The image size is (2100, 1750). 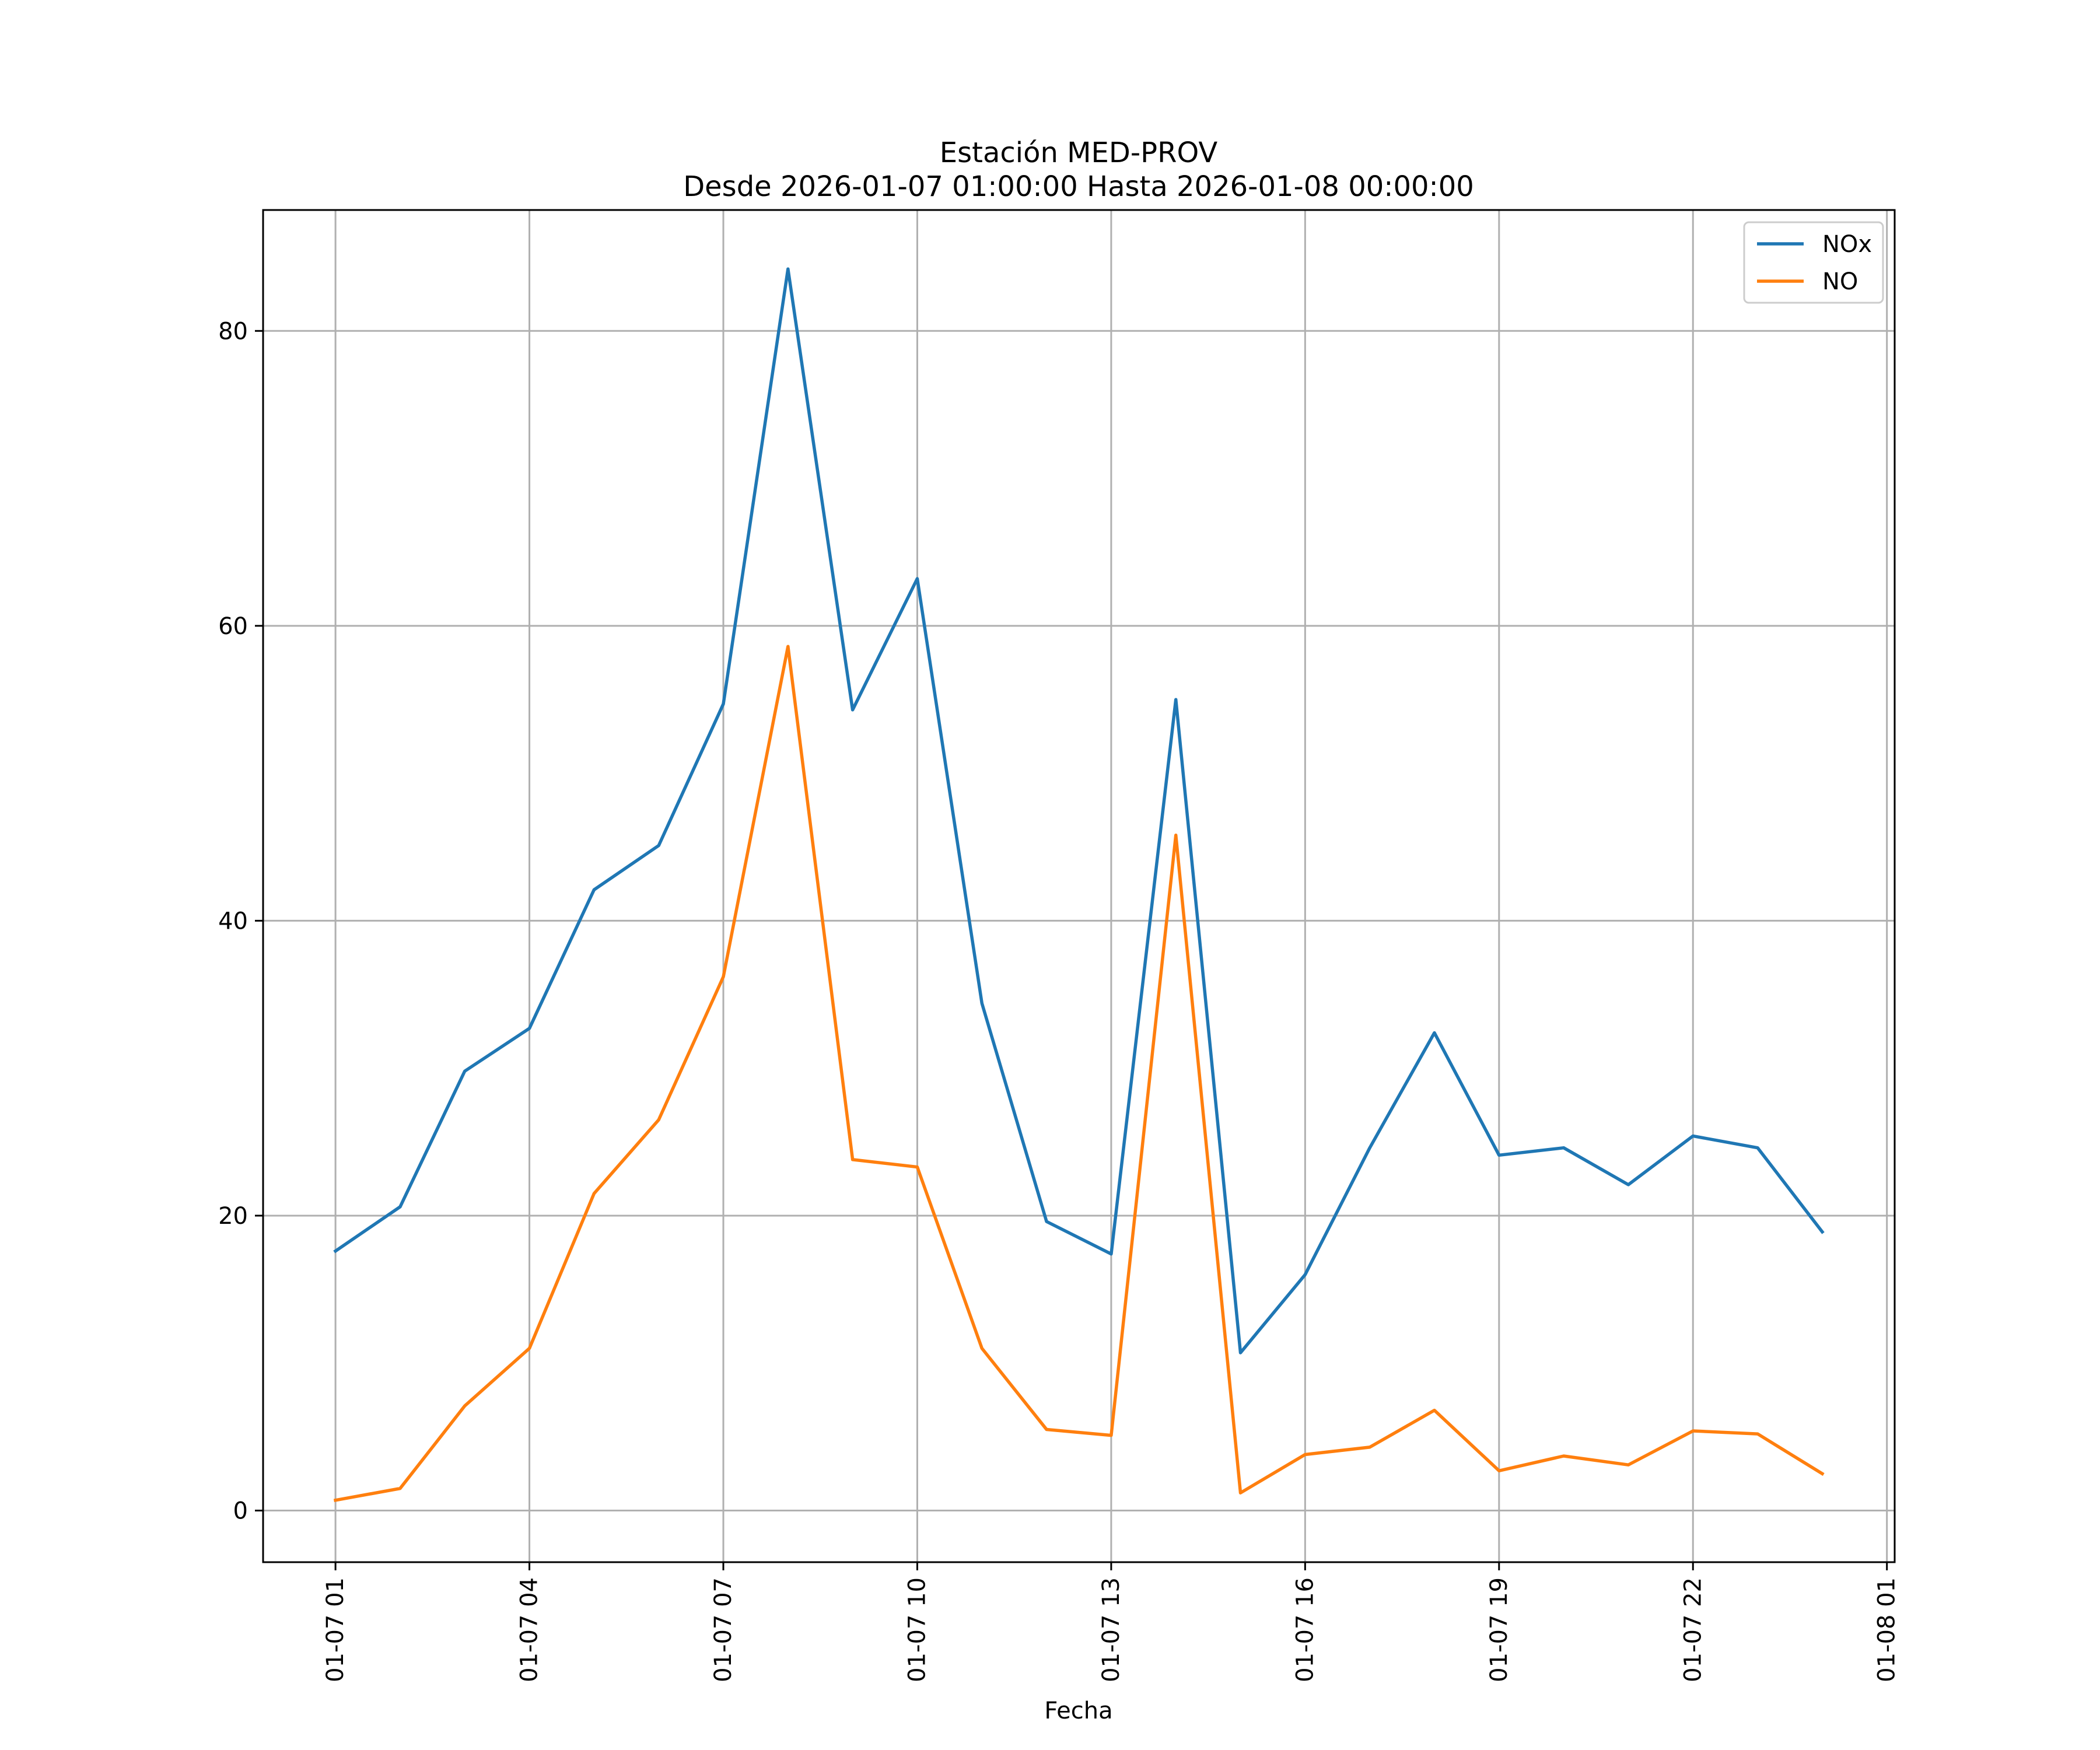 What do you see at coordinates (723, 1629) in the screenshot?
I see `x-tick-label: 01-07 07` at bounding box center [723, 1629].